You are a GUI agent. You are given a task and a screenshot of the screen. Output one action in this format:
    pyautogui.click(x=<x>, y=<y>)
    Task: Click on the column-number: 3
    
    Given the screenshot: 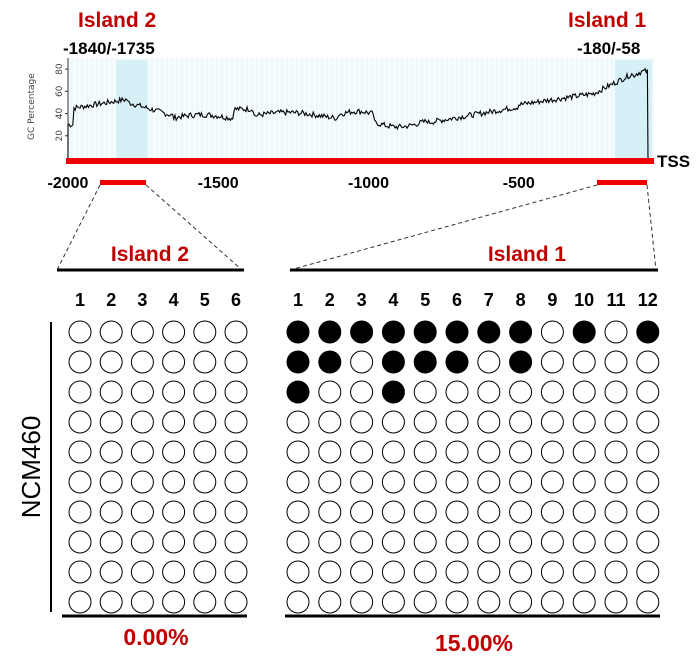 What is the action you would take?
    pyautogui.click(x=142, y=300)
    